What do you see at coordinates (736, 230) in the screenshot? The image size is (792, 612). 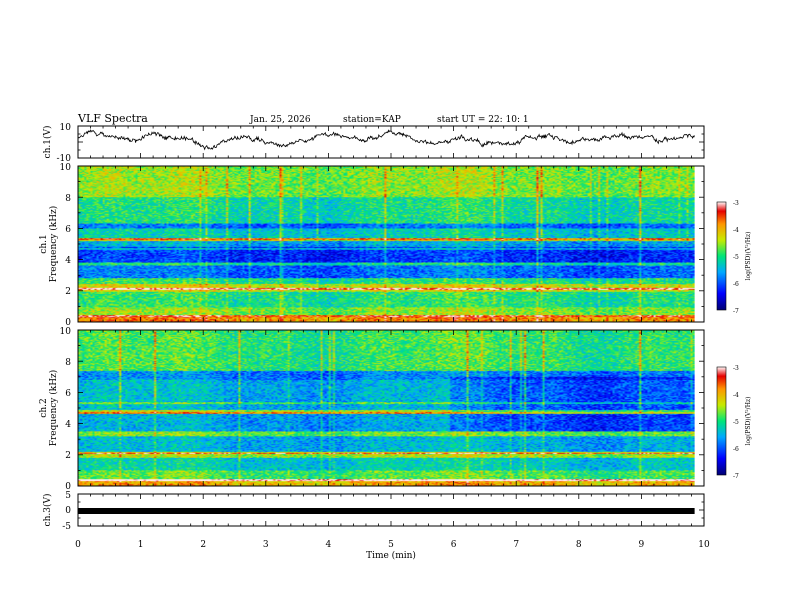 I see `cbar1-tick-m4: -4` at bounding box center [736, 230].